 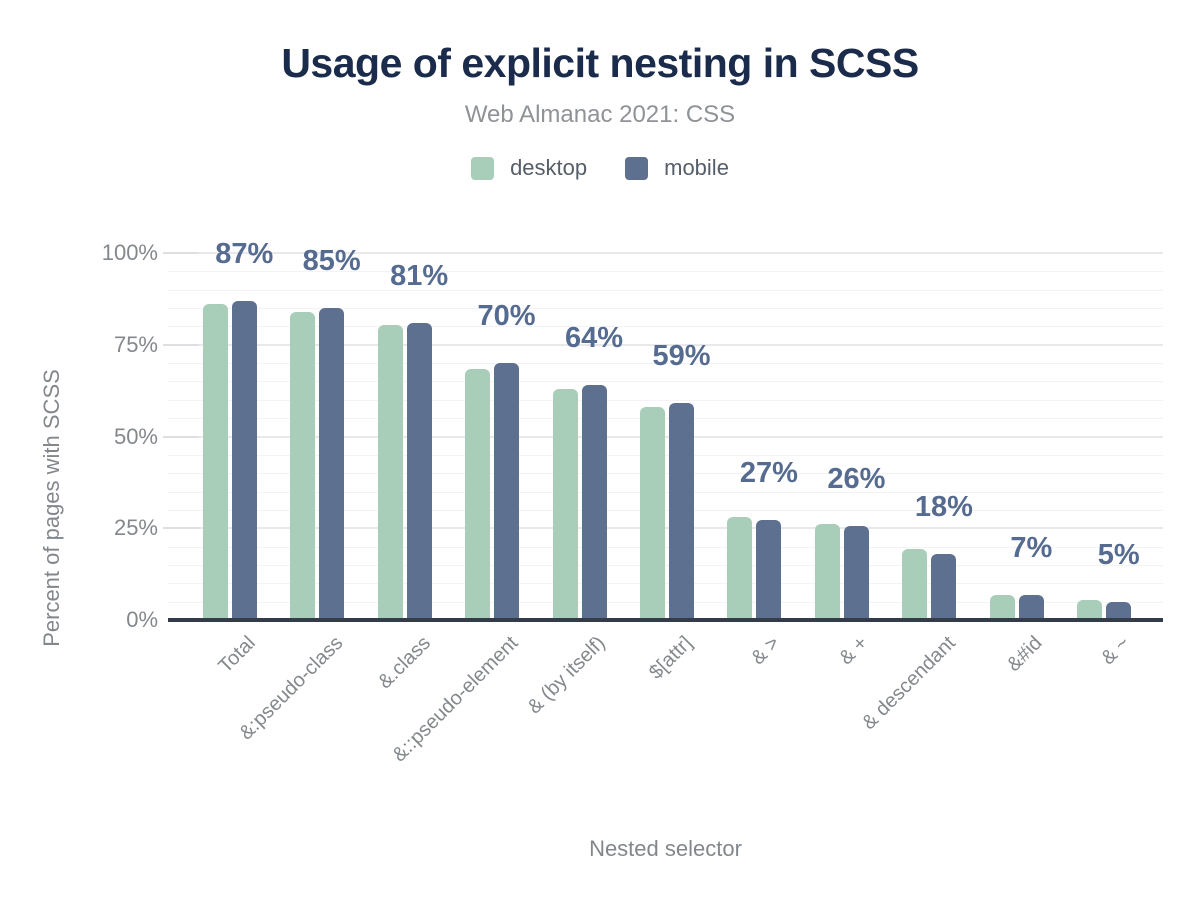 What do you see at coordinates (768, 473) in the screenshot?
I see `bar-value-label: 27%` at bounding box center [768, 473].